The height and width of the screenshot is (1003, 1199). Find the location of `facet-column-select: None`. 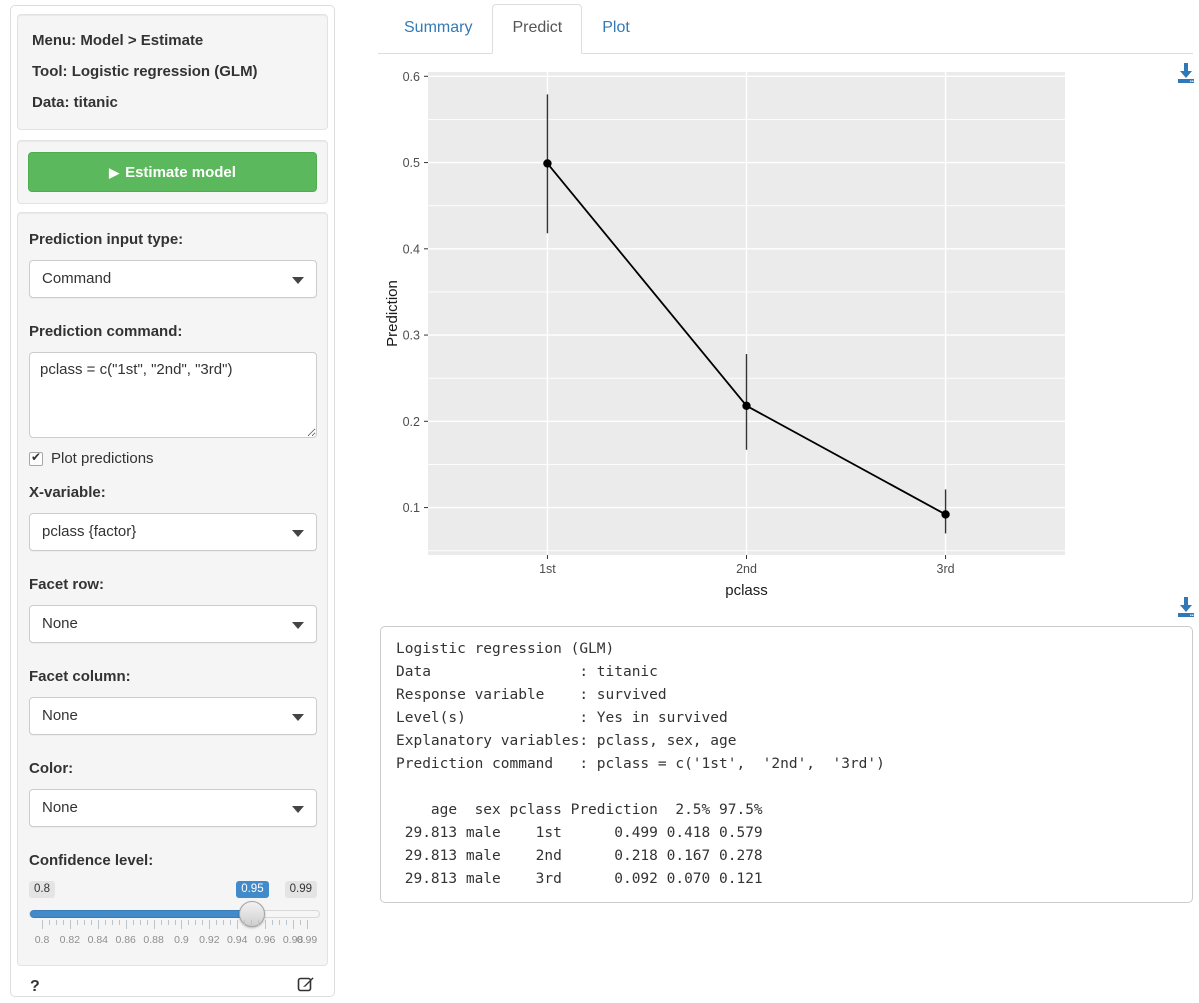

facet-column-select: None is located at coordinates (173, 716).